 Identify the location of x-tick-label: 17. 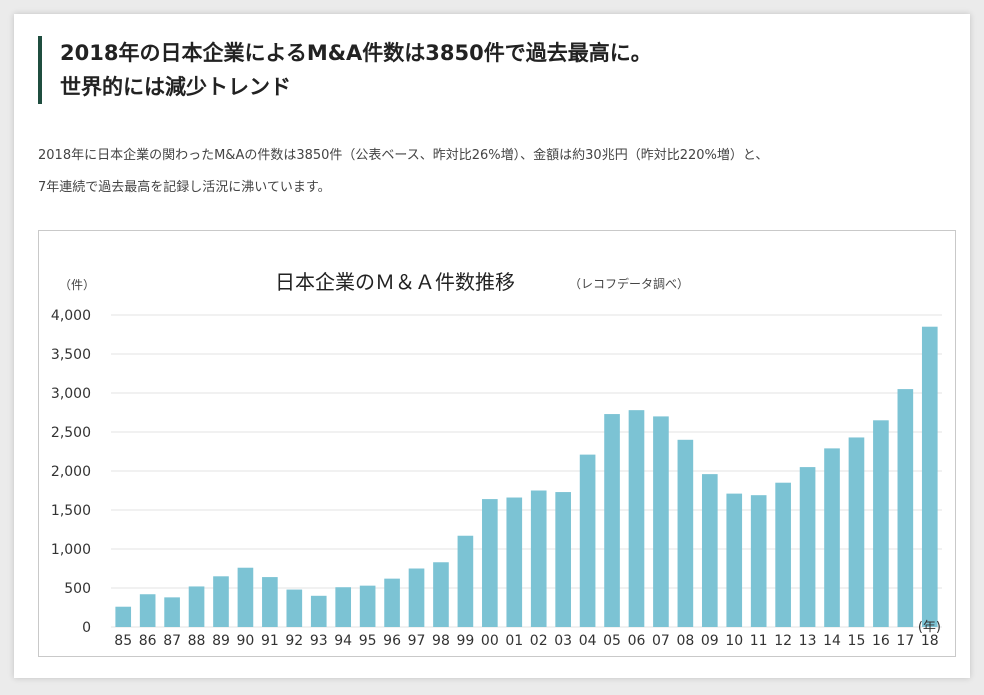
(905, 641).